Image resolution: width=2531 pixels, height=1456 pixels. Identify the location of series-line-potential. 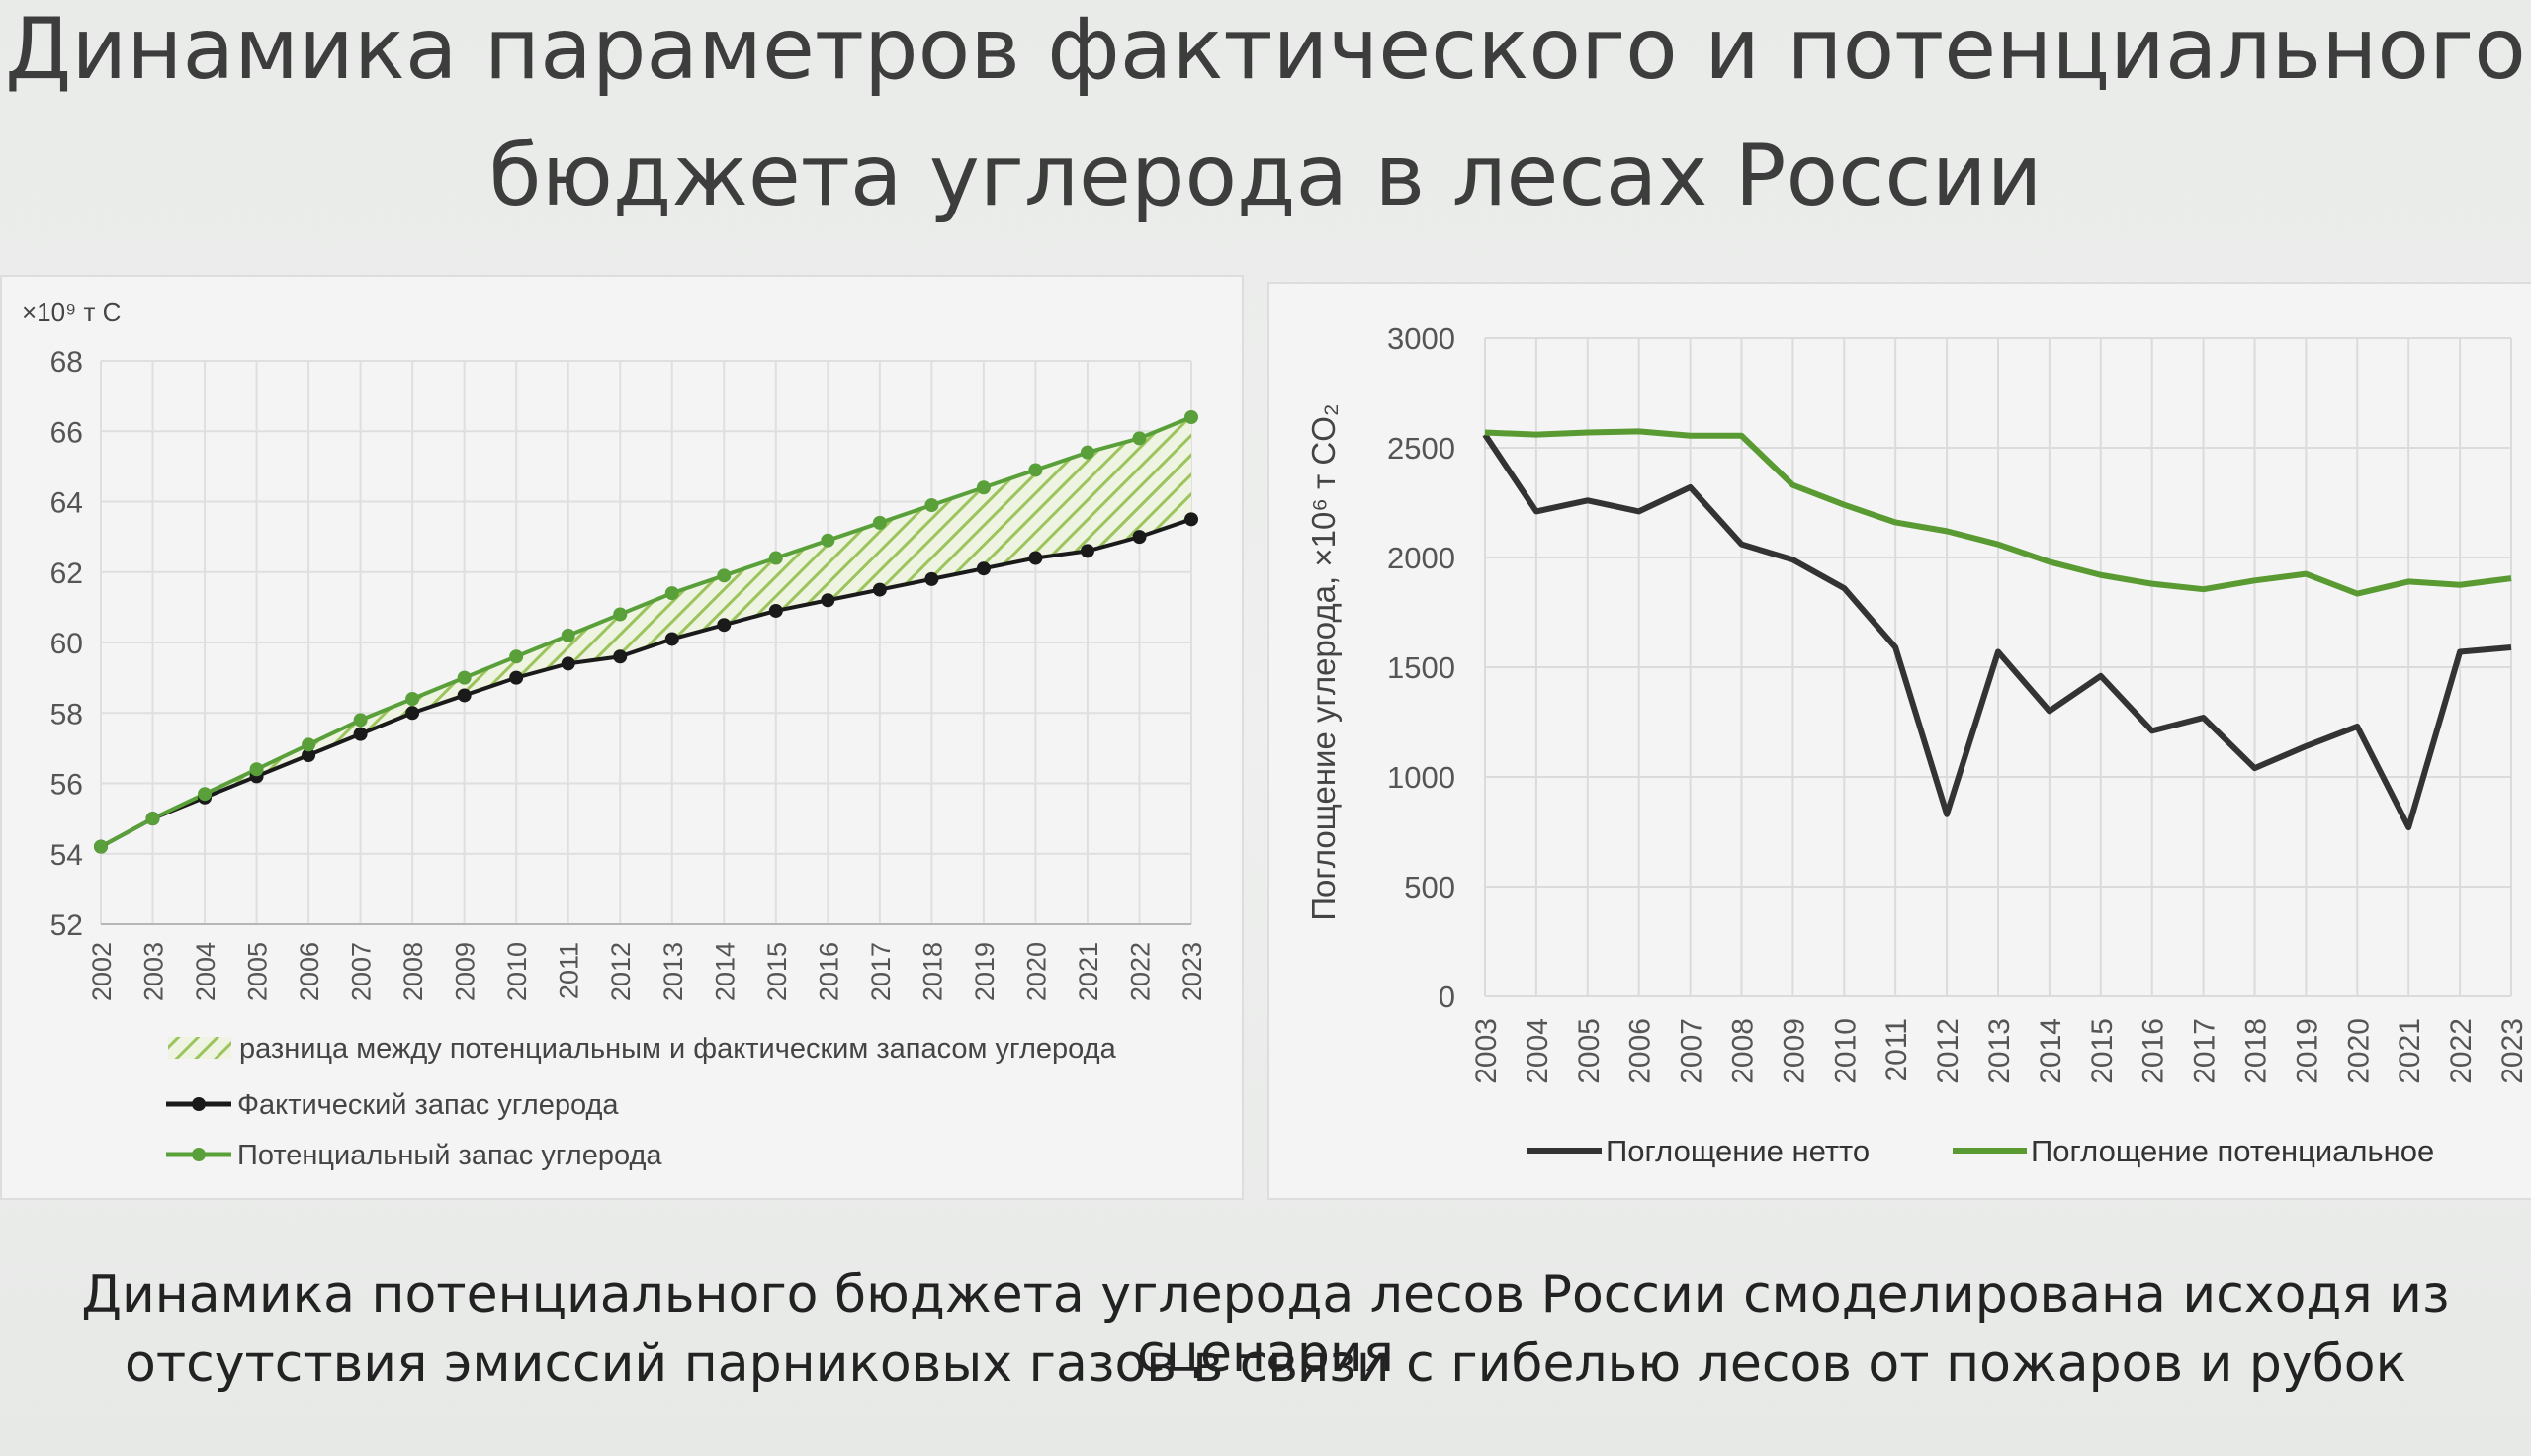
(646, 632).